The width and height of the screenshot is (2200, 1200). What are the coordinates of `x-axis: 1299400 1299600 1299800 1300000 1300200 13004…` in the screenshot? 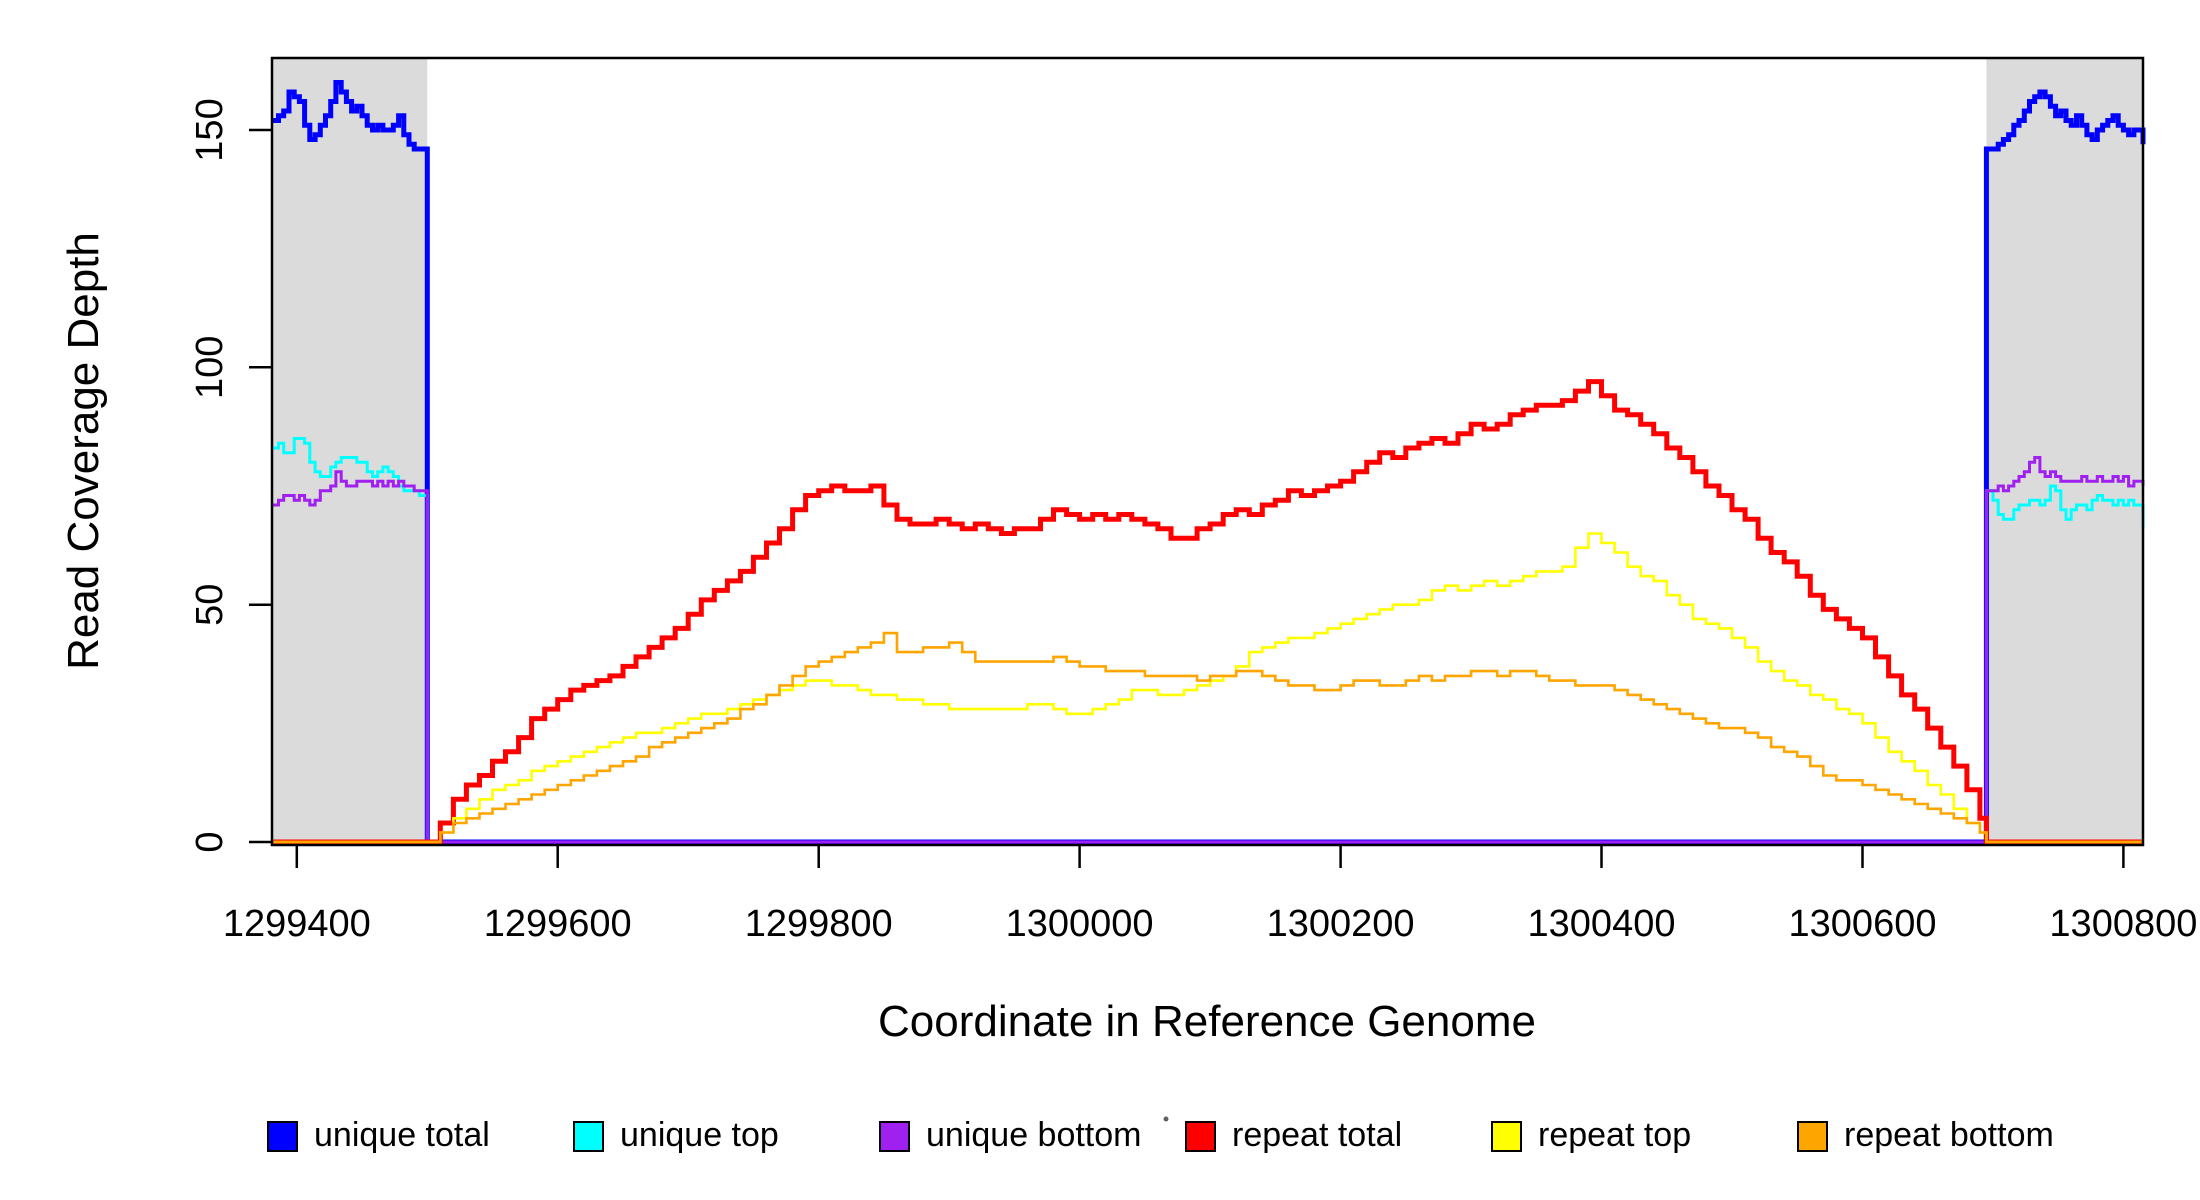 It's located at (1210, 895).